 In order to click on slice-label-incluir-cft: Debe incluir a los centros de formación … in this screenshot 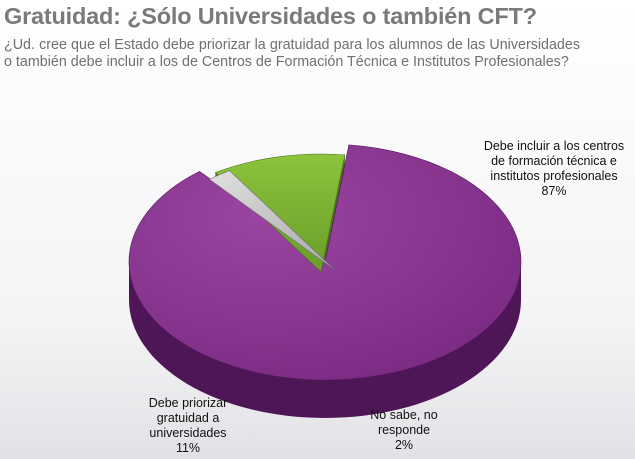, I will do `click(554, 169)`.